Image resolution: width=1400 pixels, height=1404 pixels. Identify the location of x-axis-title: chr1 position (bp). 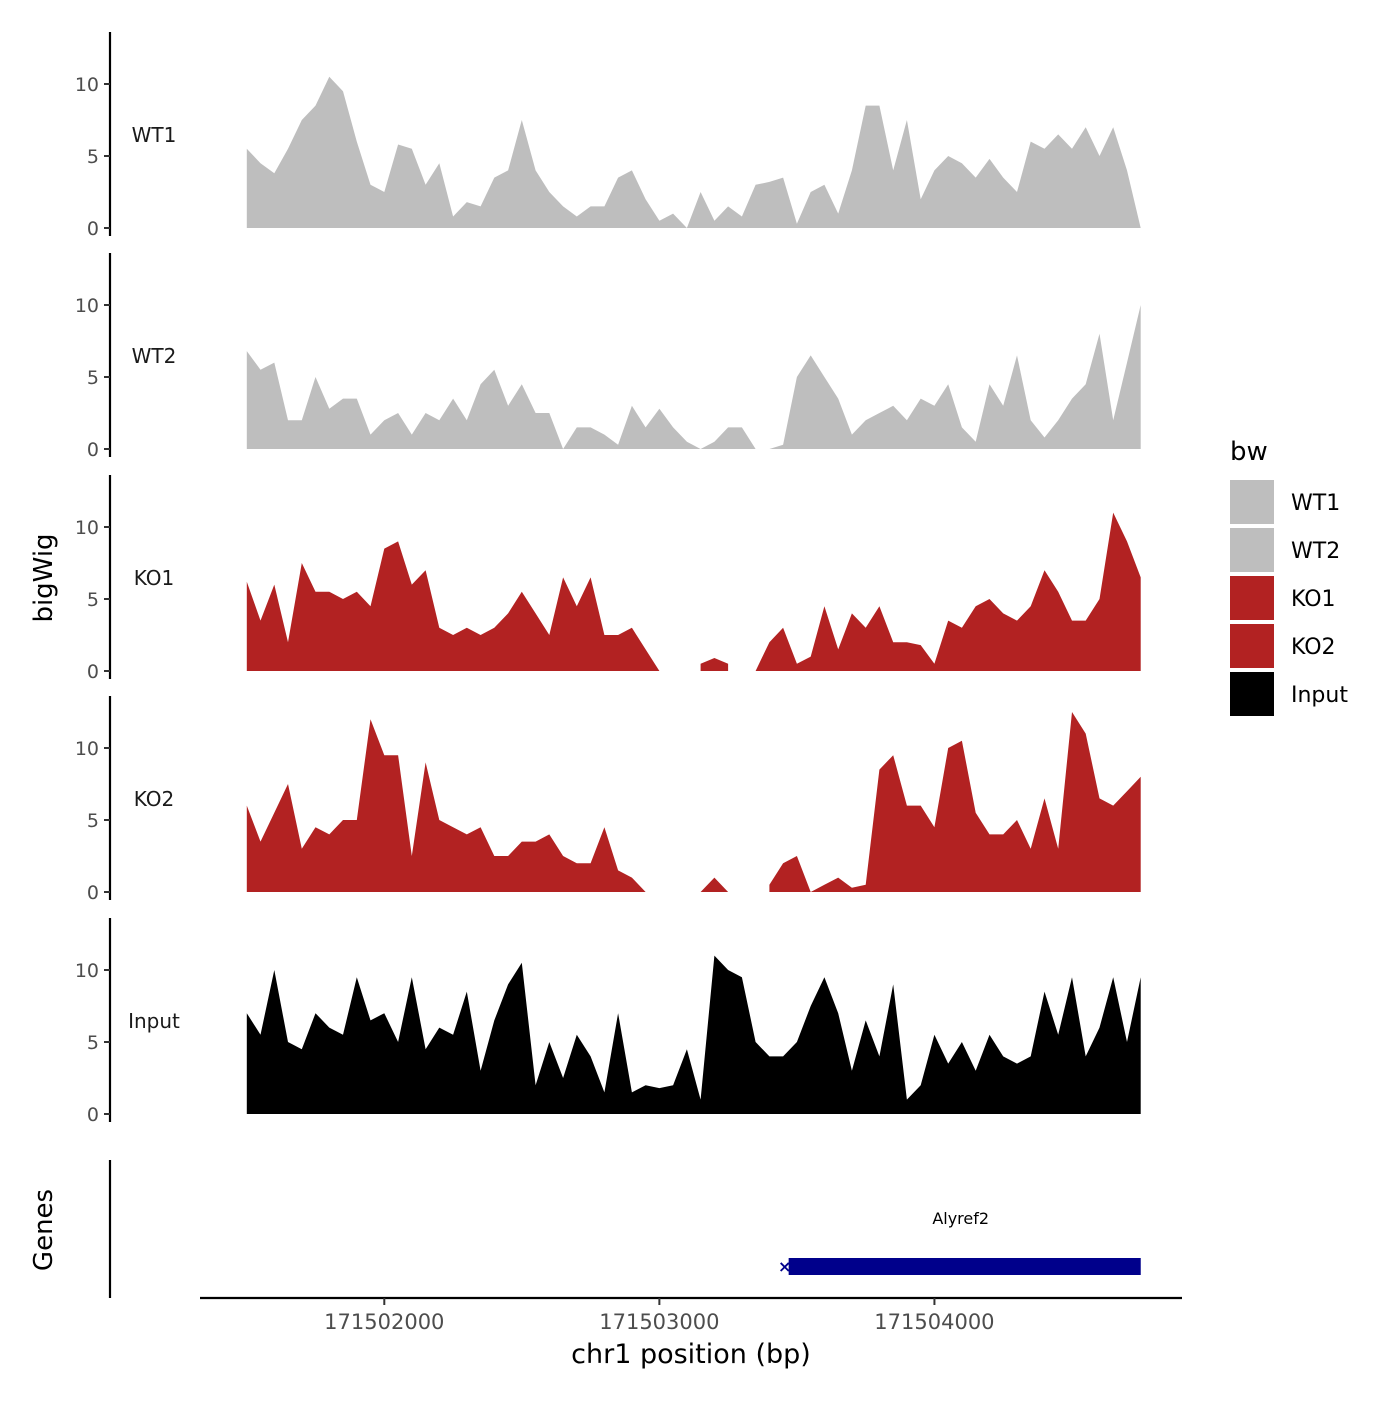
(691, 1354).